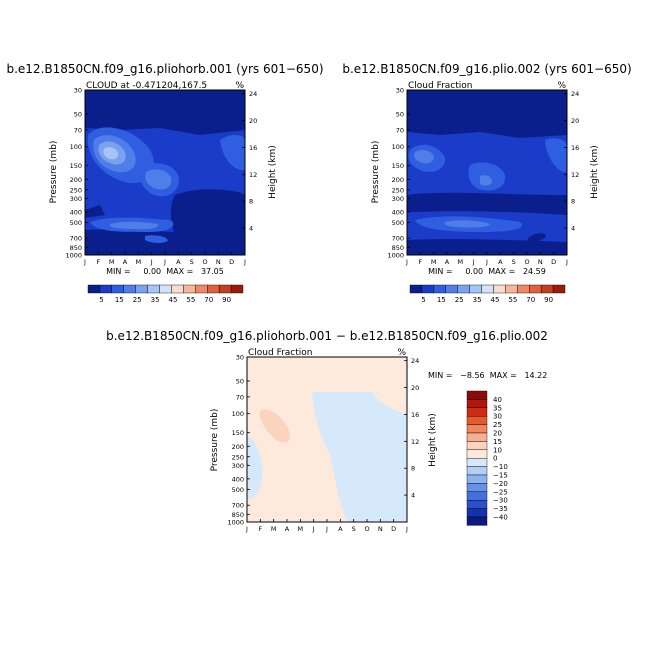 The height and width of the screenshot is (654, 654). Describe the element at coordinates (526, 262) in the screenshot. I see `month-tick-label: O` at that location.